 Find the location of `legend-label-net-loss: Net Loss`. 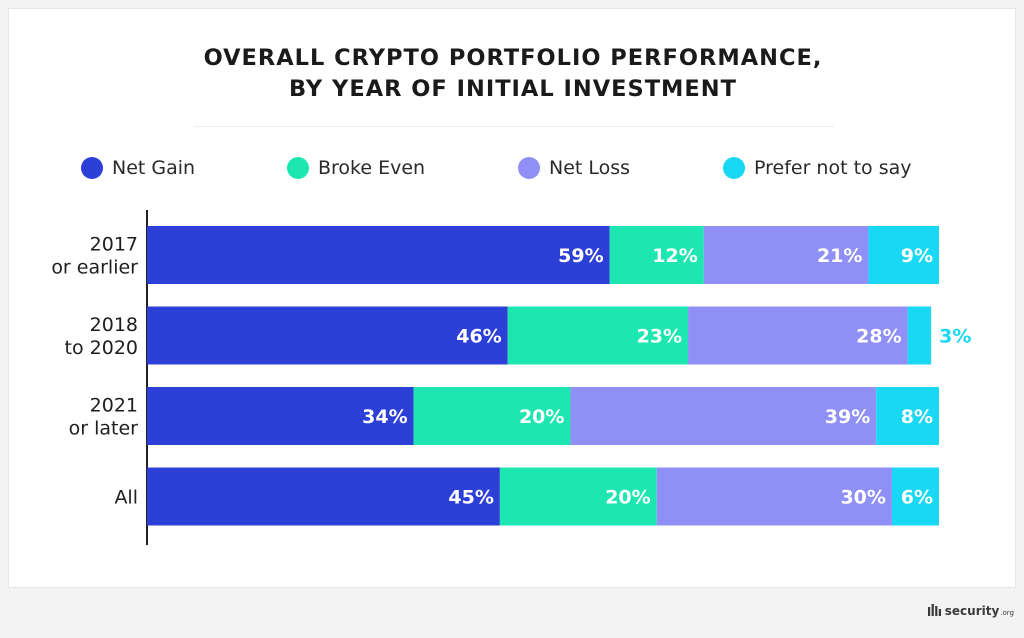

legend-label-net-loss: Net Loss is located at coordinates (590, 168).